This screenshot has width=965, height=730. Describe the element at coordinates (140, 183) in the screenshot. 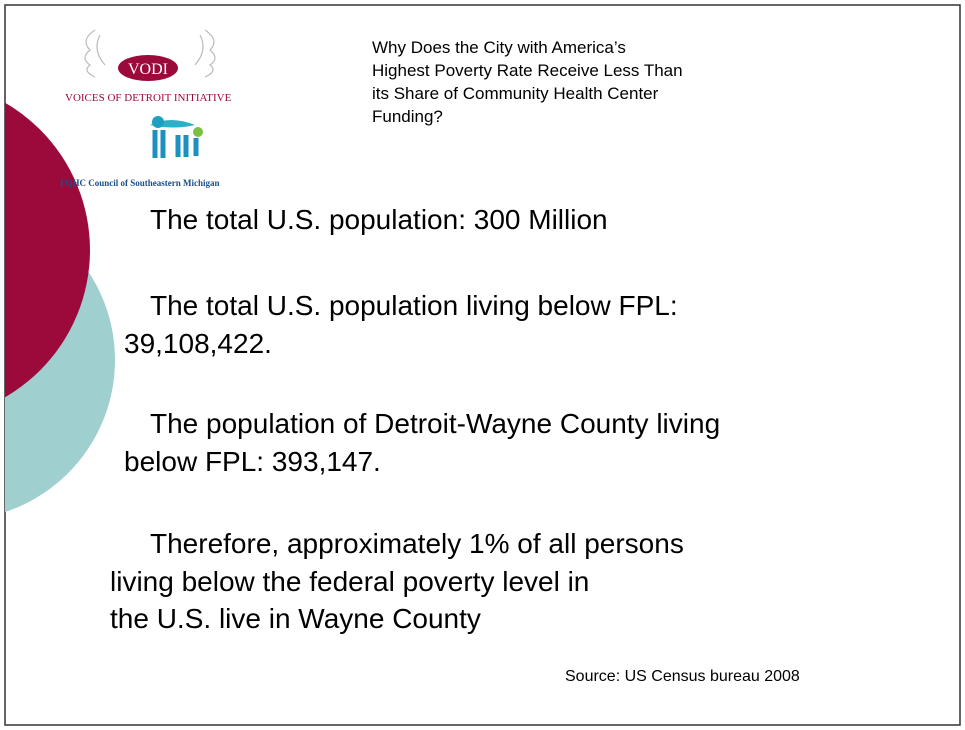

I see `council-name: FQHC Council of Southeastern Michigan` at that location.